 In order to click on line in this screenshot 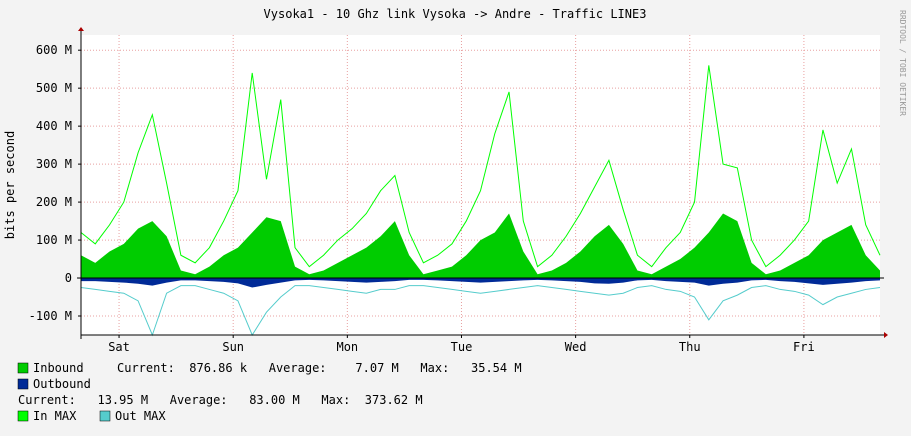, I will do `click(480, 311)`.